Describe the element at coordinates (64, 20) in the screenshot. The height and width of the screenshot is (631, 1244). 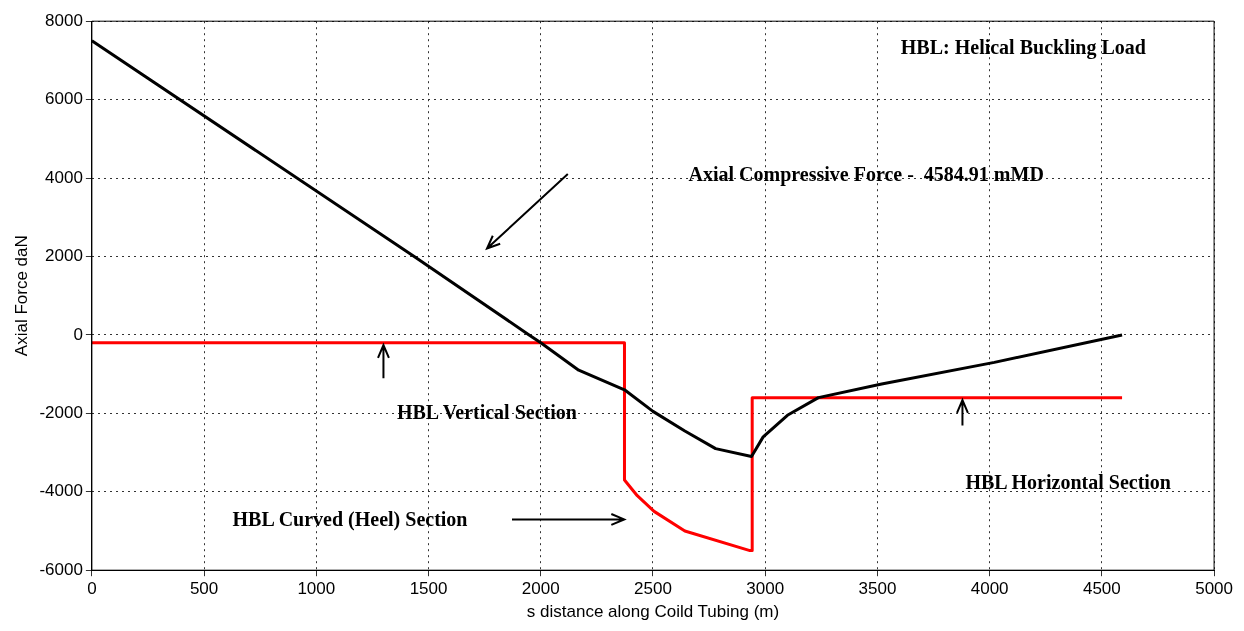
I see `y-tick-label: 8000` at that location.